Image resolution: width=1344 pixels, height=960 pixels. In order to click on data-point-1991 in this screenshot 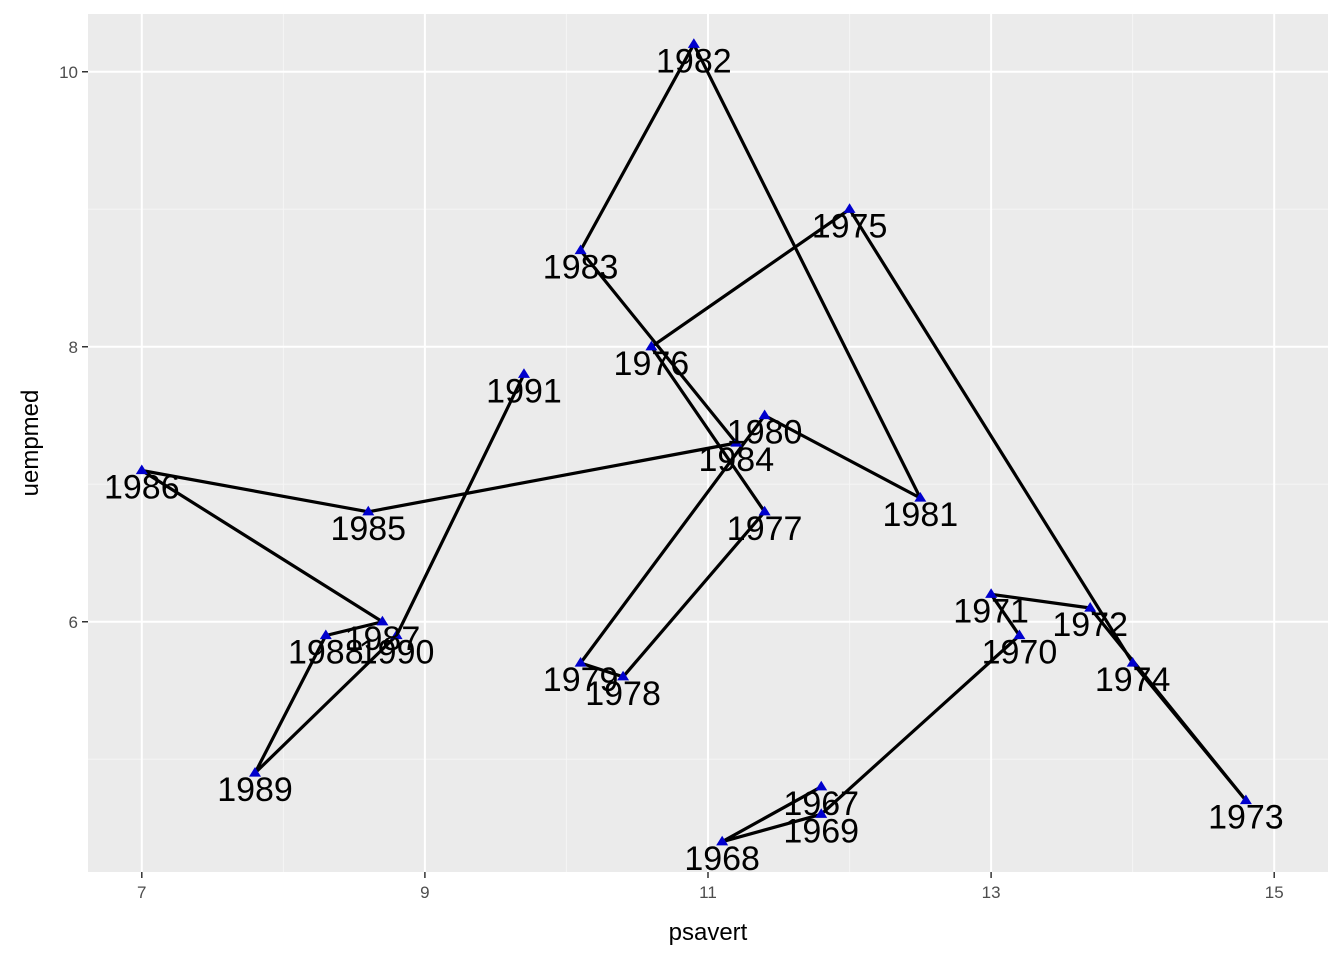, I will do `click(523, 373)`.